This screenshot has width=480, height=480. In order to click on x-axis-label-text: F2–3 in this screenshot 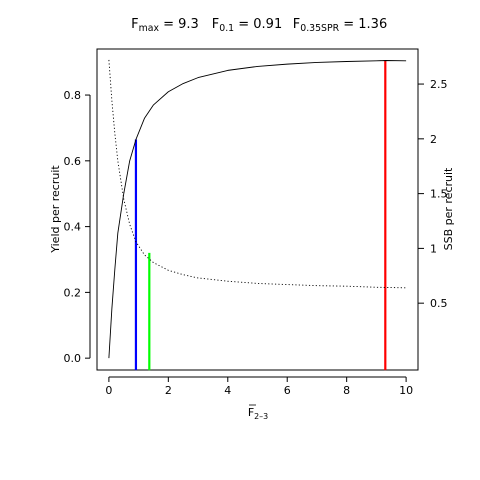, I will do `click(258, 413)`.